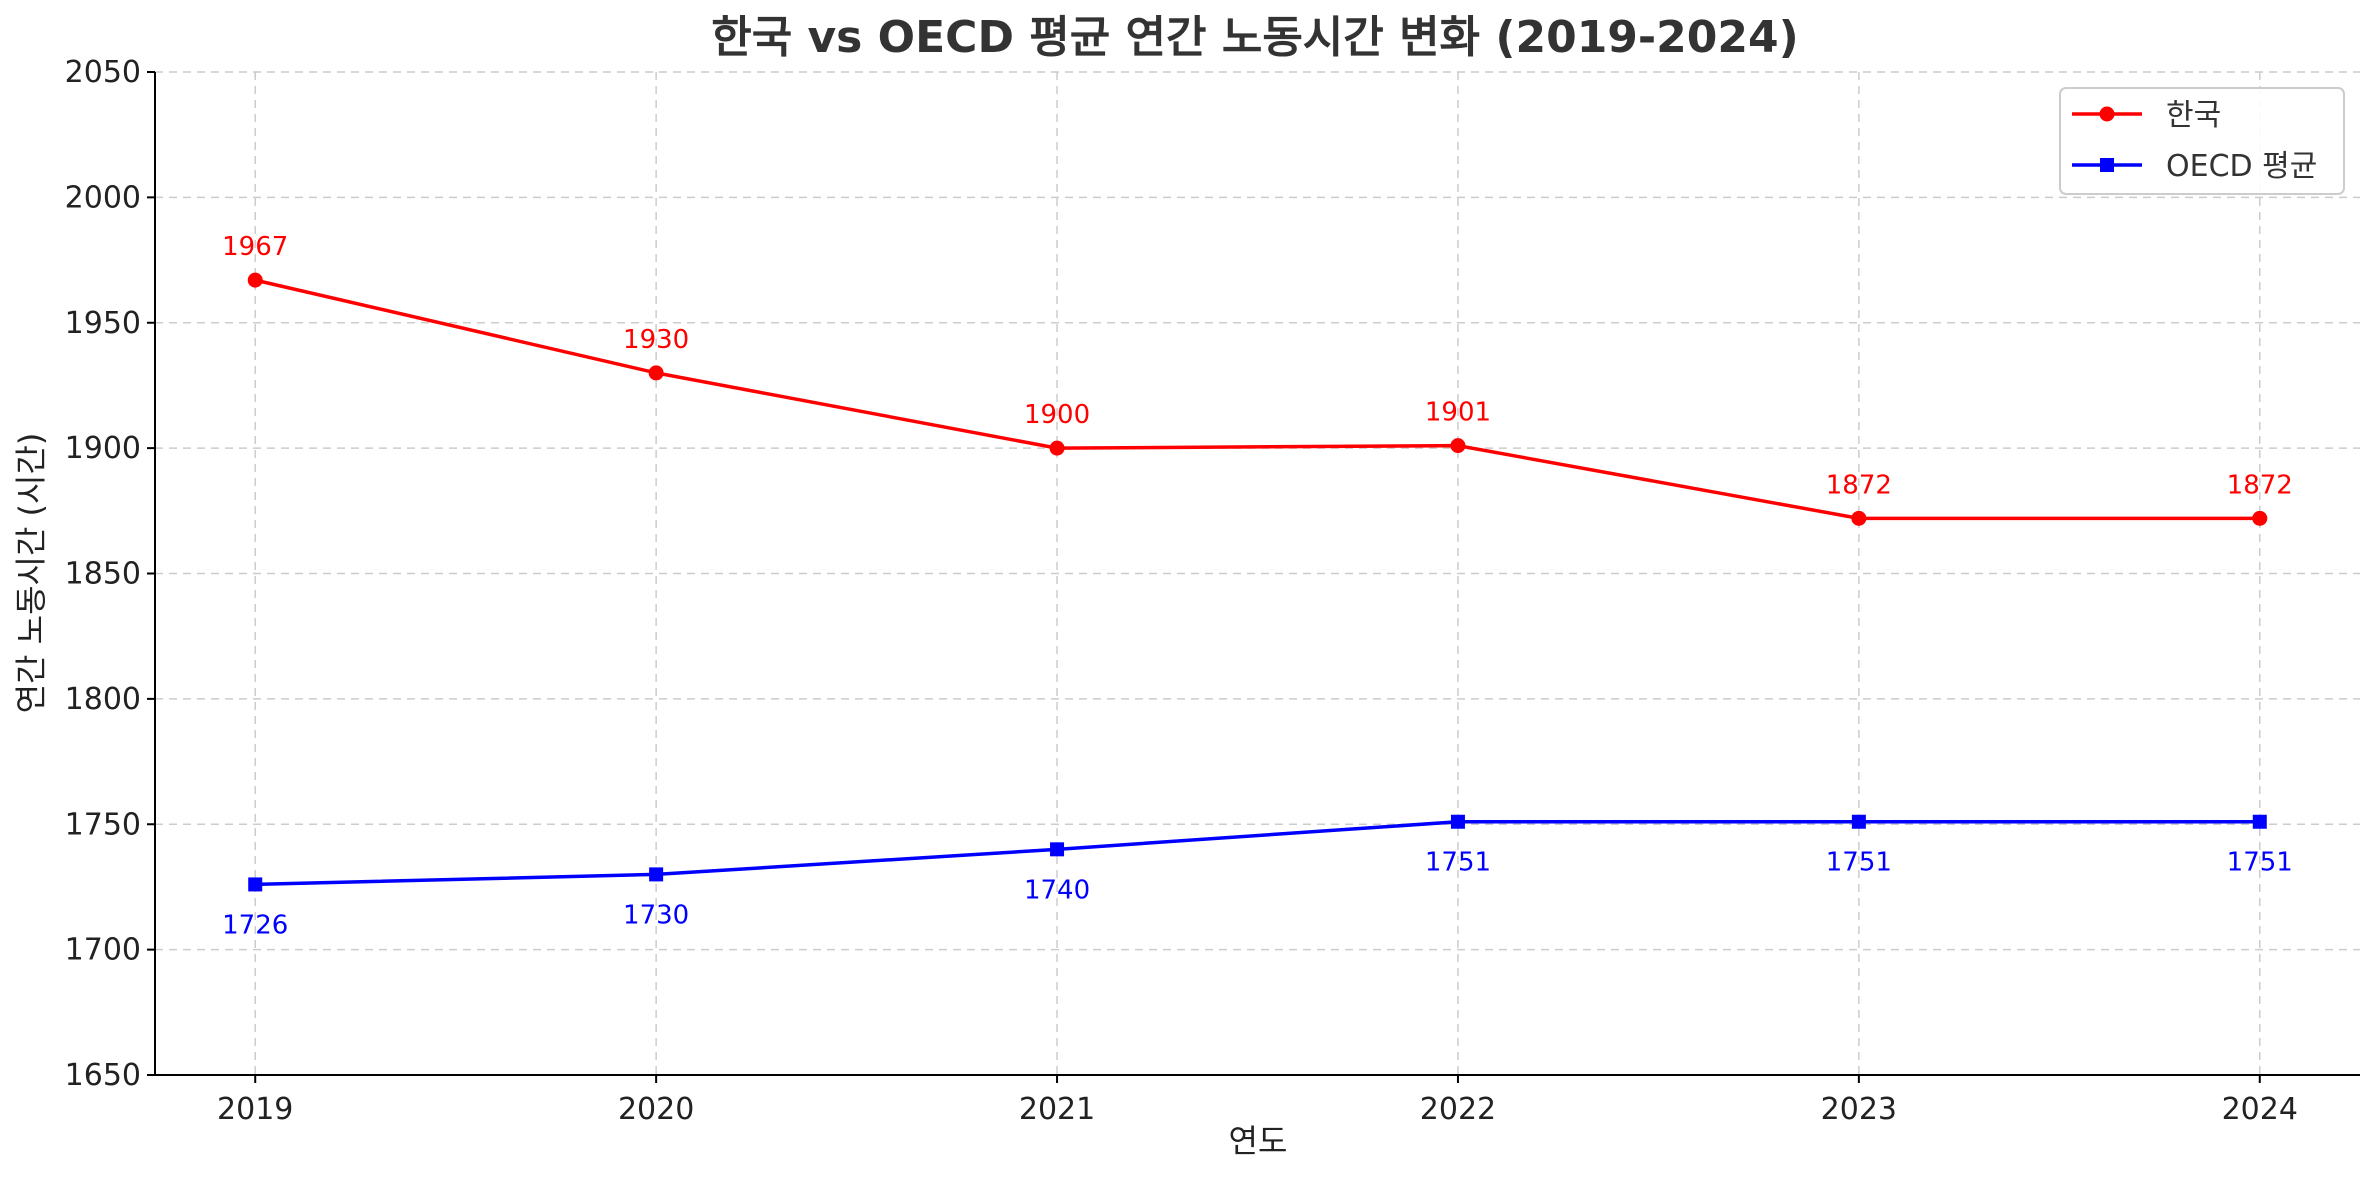 Image resolution: width=2380 pixels, height=1180 pixels. Describe the element at coordinates (1257, 853) in the screenshot. I see `series-line` at that location.